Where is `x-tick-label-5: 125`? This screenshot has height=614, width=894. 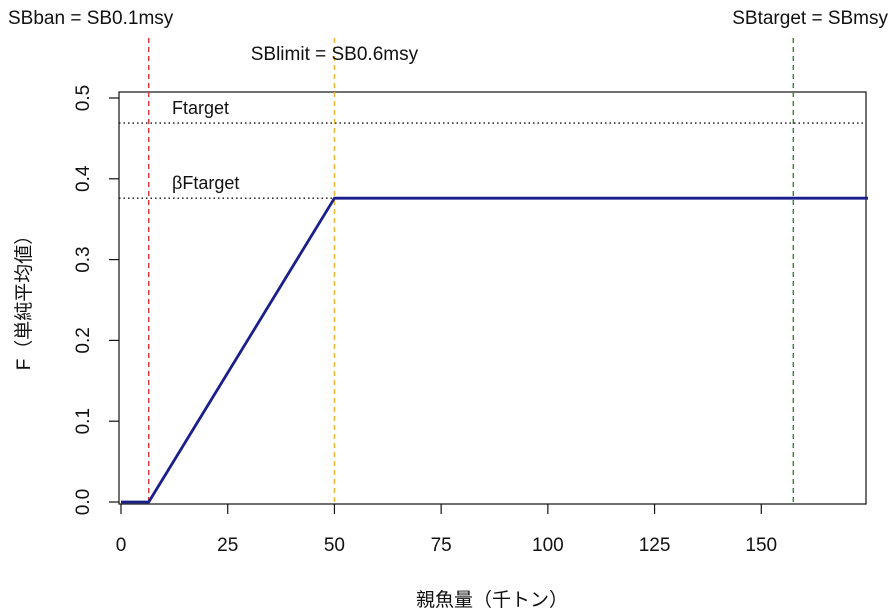
x-tick-label-5: 125 is located at coordinates (655, 545).